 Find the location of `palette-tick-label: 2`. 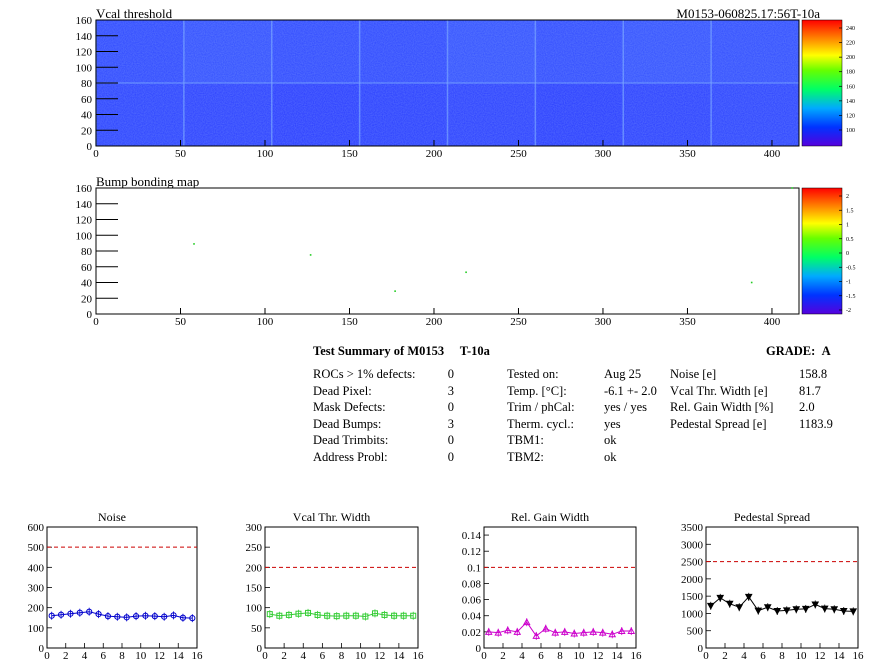

palette-tick-label: 2 is located at coordinates (847, 197).